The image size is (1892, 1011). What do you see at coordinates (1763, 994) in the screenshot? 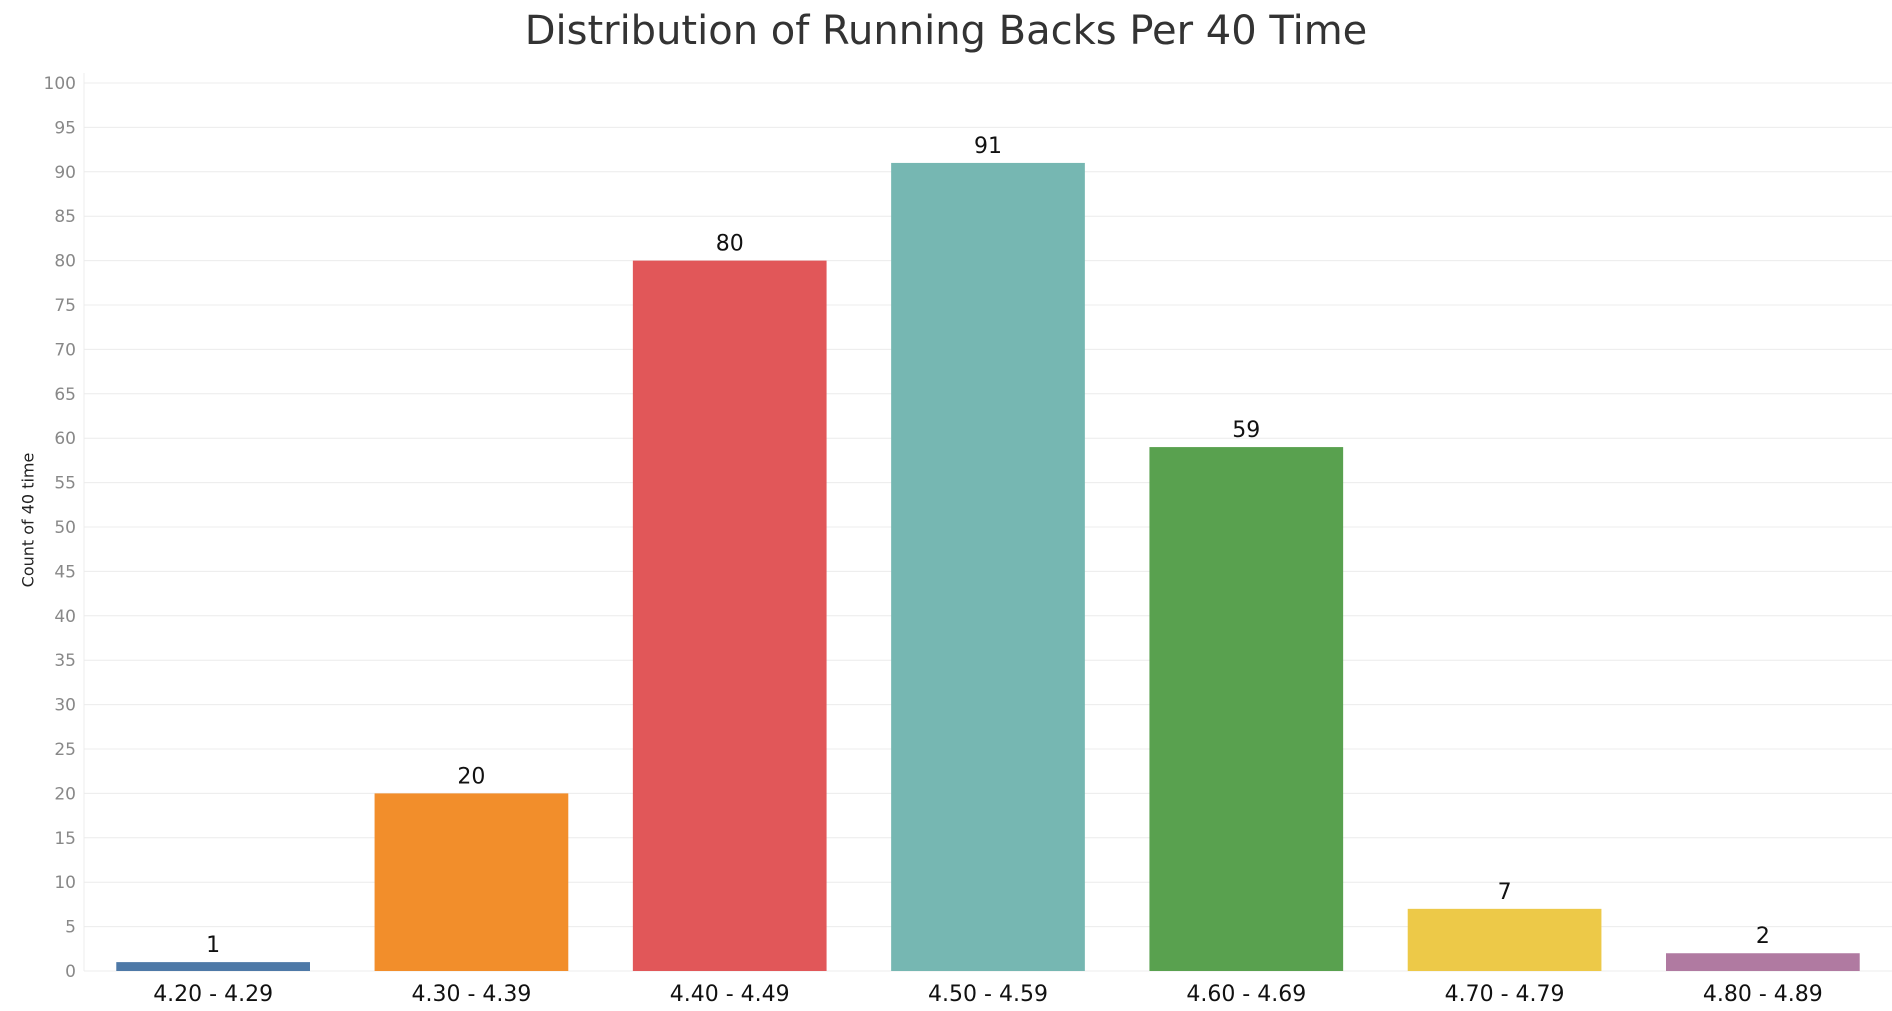
I see `x-tick-label: 4.80 - 4.89` at bounding box center [1763, 994].